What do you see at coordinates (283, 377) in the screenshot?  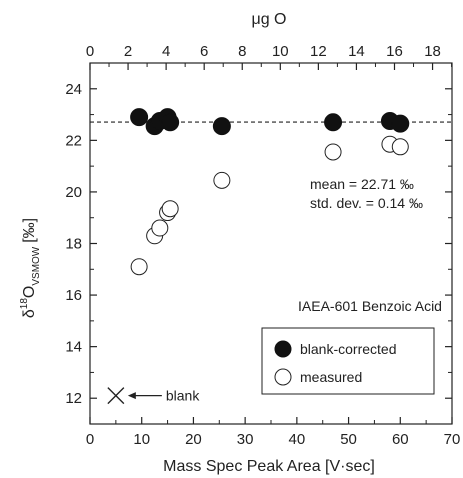 I see `legend-open-marker` at bounding box center [283, 377].